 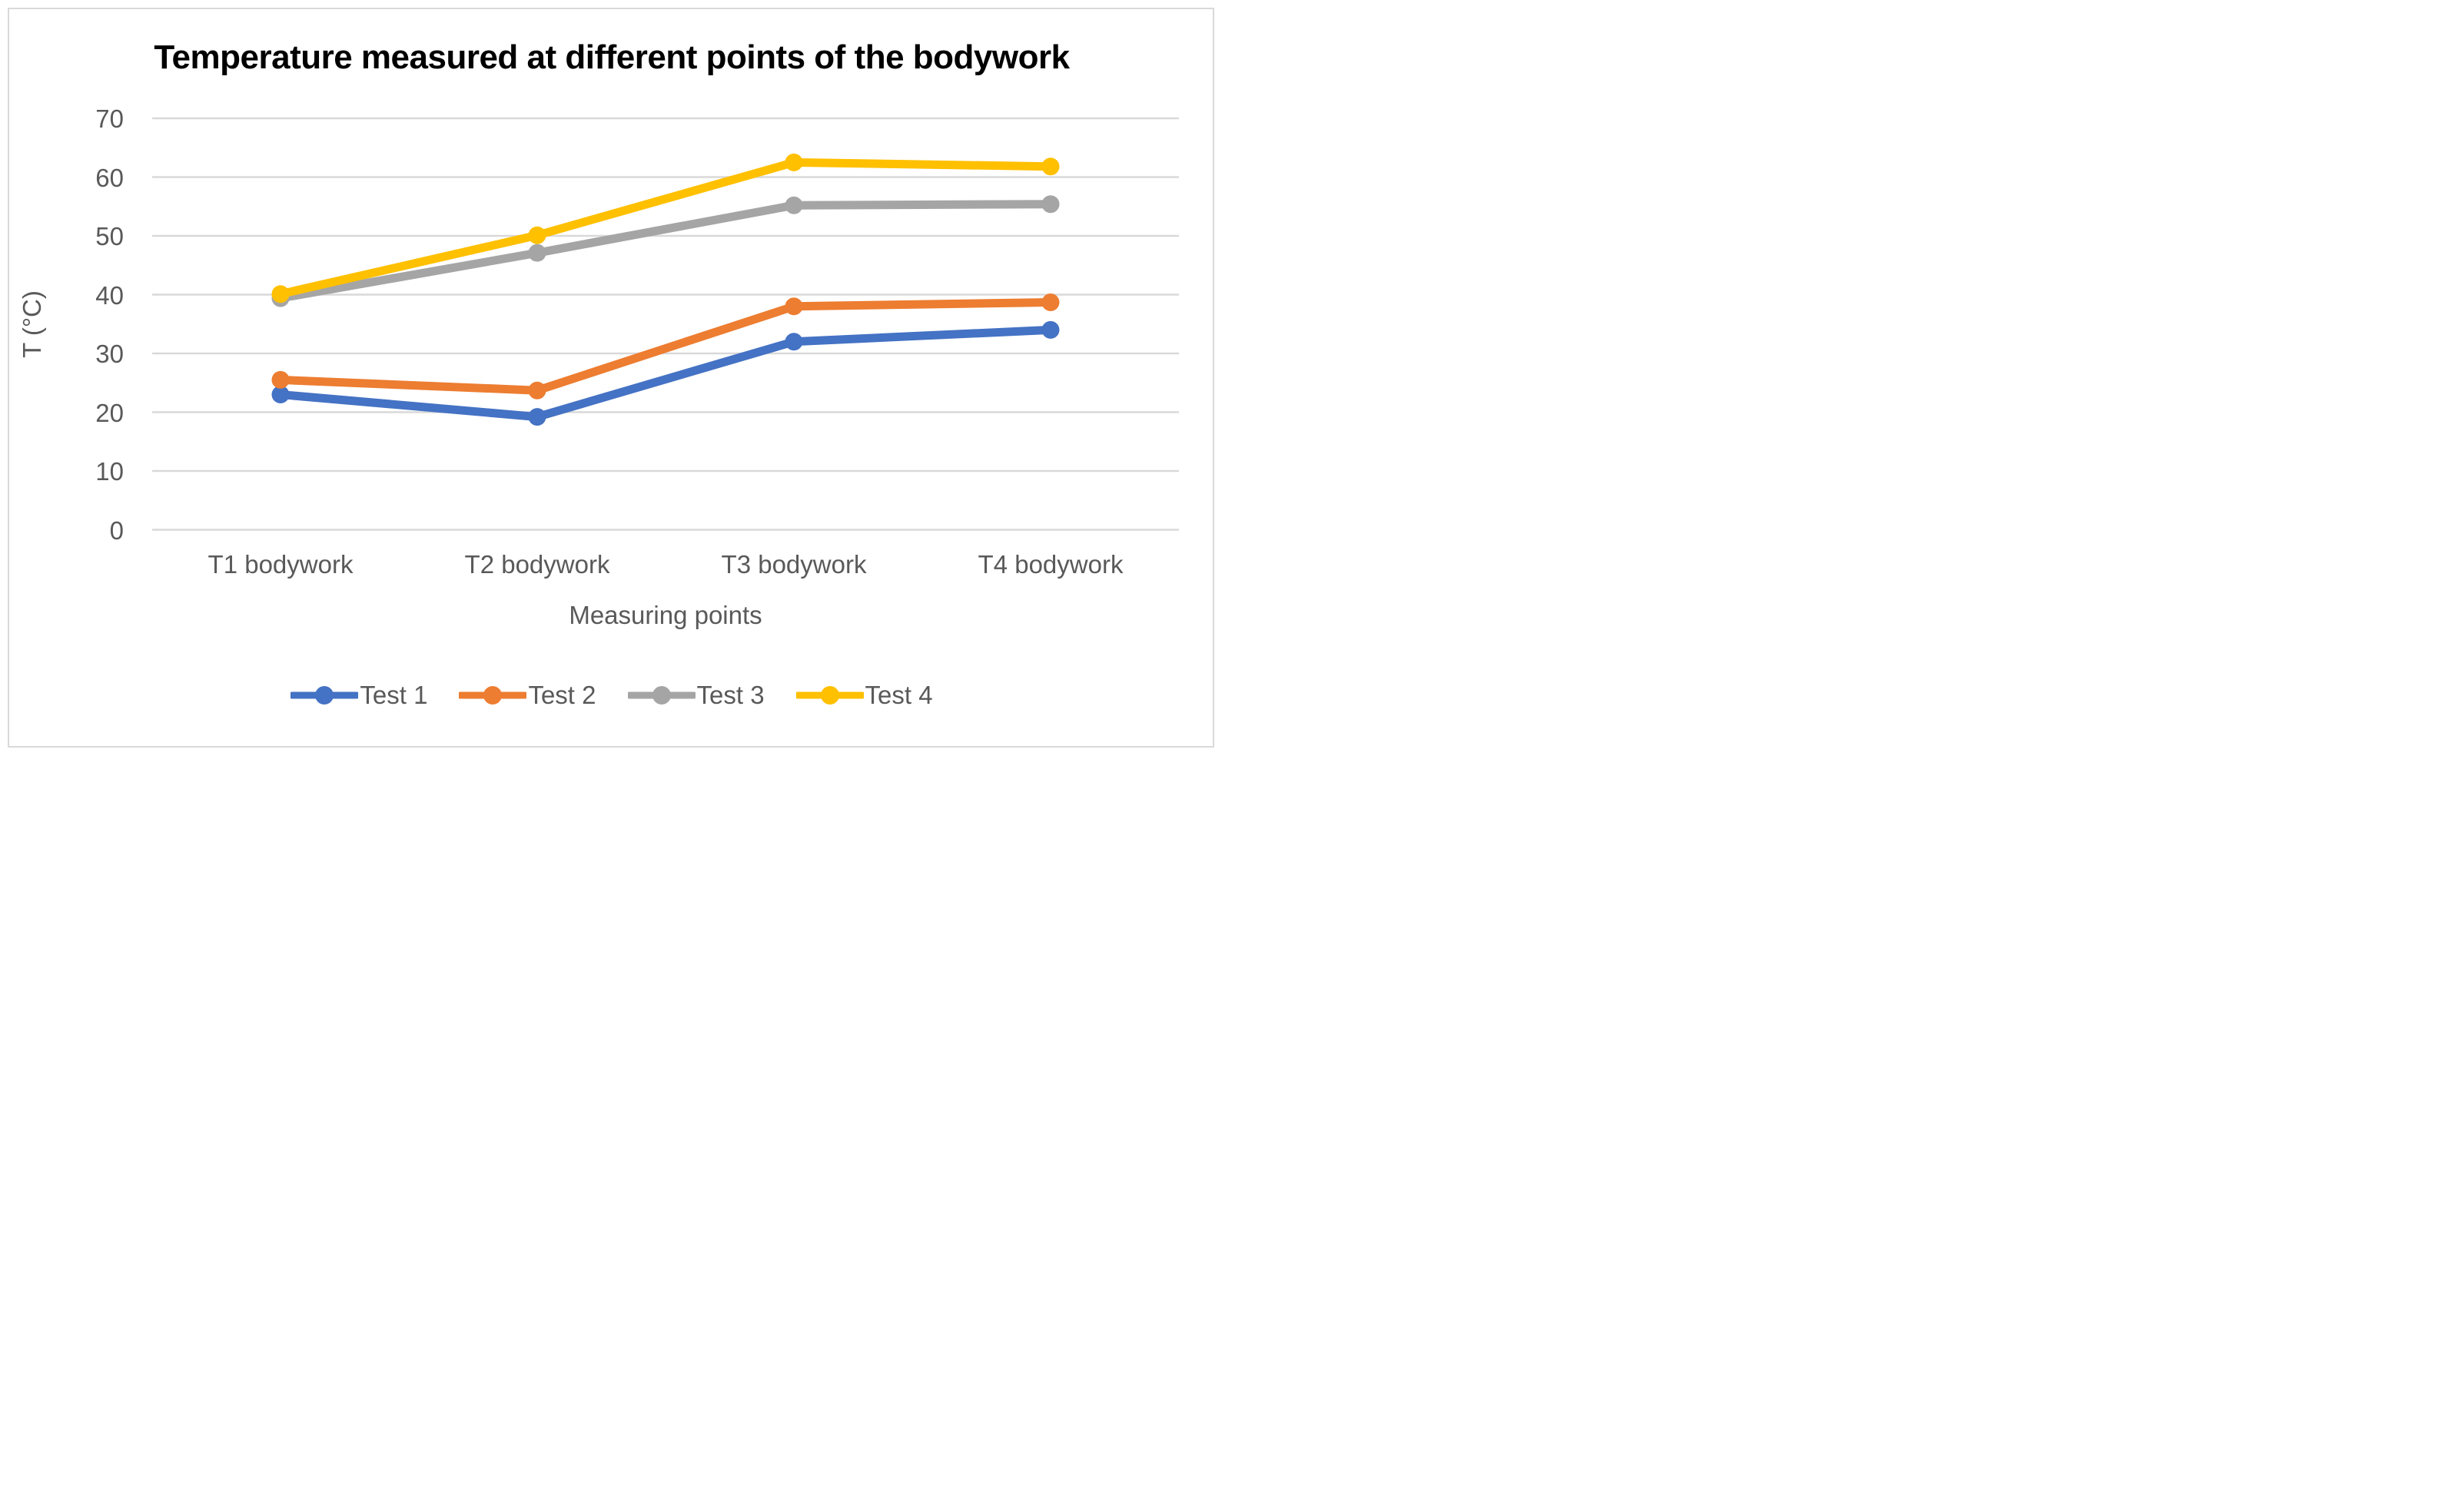 What do you see at coordinates (110, 118) in the screenshot?
I see `y-axis-tick-label-70: 70` at bounding box center [110, 118].